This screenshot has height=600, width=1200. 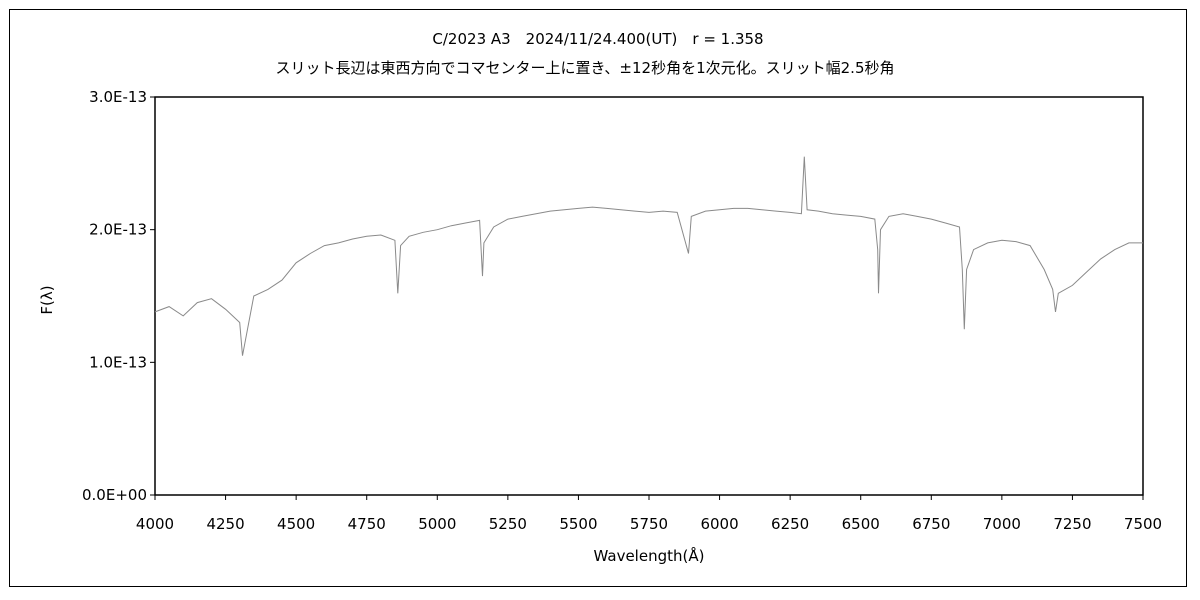 I want to click on y-tick-label: 1.0E-13, so click(x=118, y=362).